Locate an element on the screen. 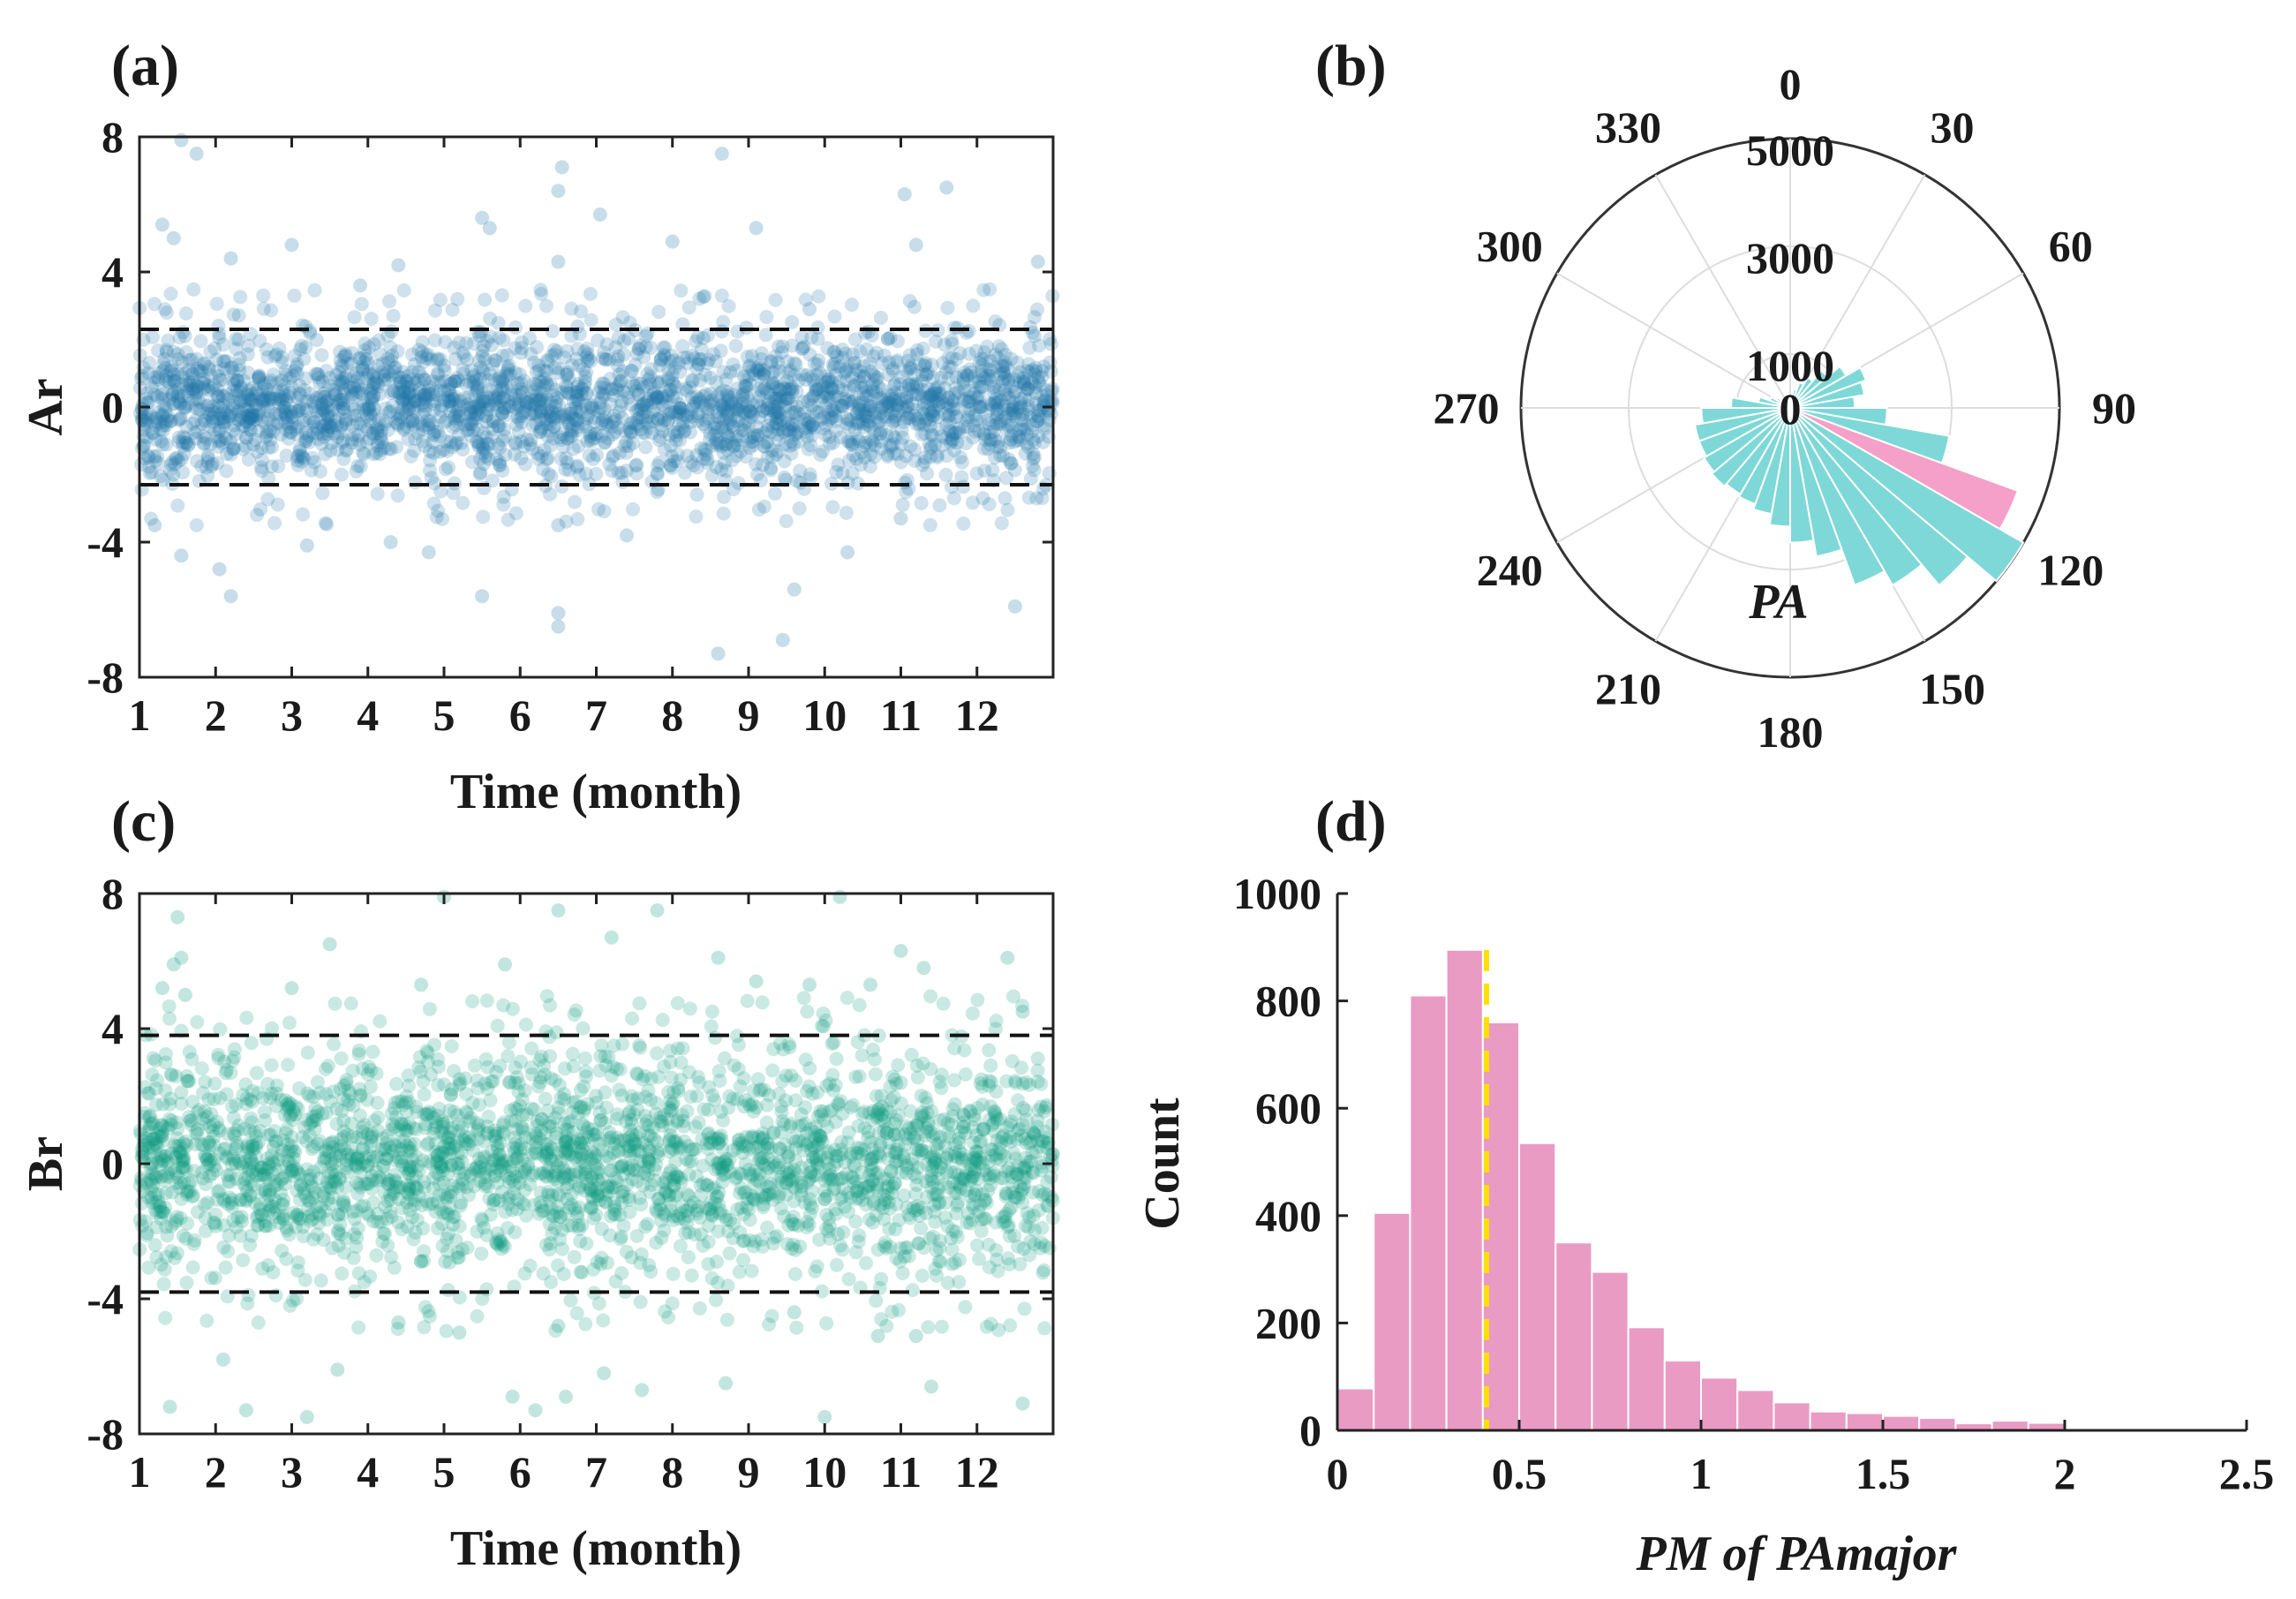 The width and height of the screenshot is (2296, 1599). a-outlier-point is located at coordinates (1037, 261).